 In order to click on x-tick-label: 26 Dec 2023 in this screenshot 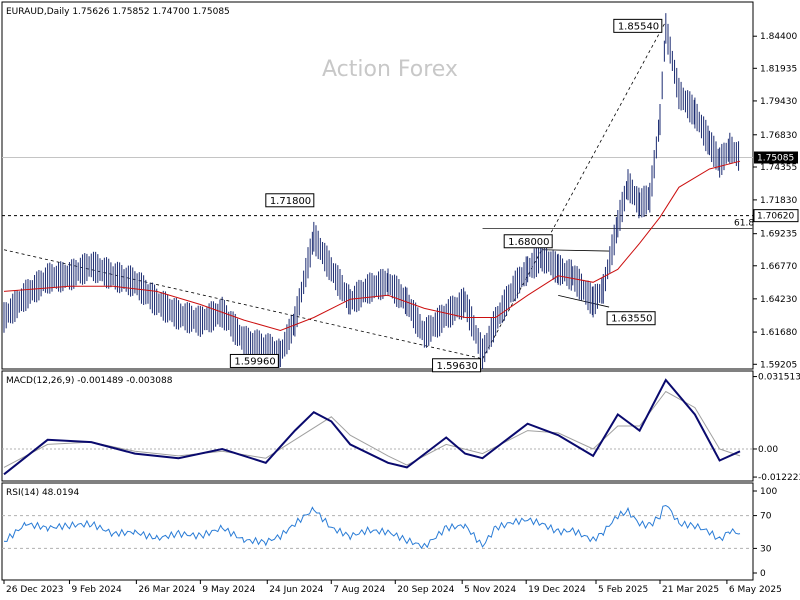, I will do `click(35, 590)`.